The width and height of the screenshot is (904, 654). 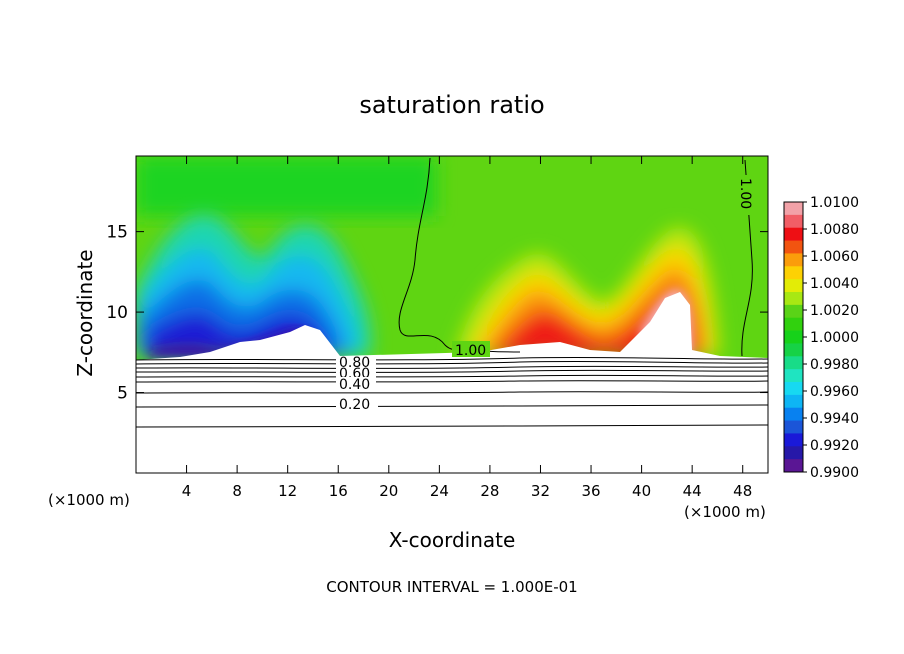 What do you see at coordinates (641, 491) in the screenshot?
I see `x-tick-label: 40` at bounding box center [641, 491].